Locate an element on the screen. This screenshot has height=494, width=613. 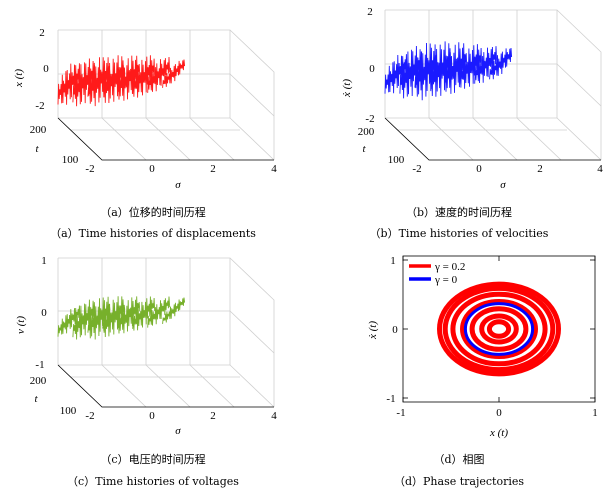
panel-b-x-tick-2: 2 is located at coordinates (540, 169).